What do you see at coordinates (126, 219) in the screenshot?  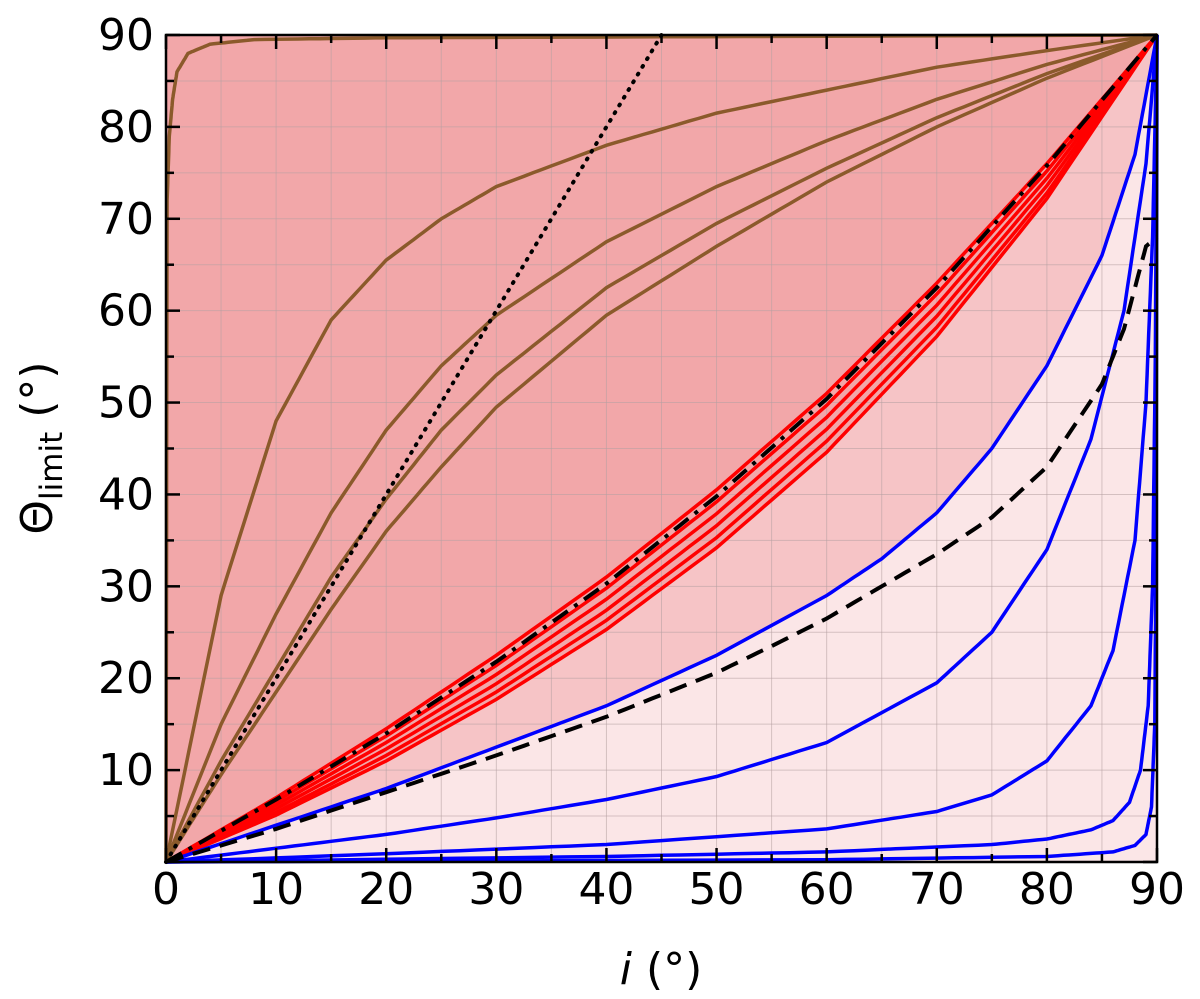 I see `y-tick-label: 70` at bounding box center [126, 219].